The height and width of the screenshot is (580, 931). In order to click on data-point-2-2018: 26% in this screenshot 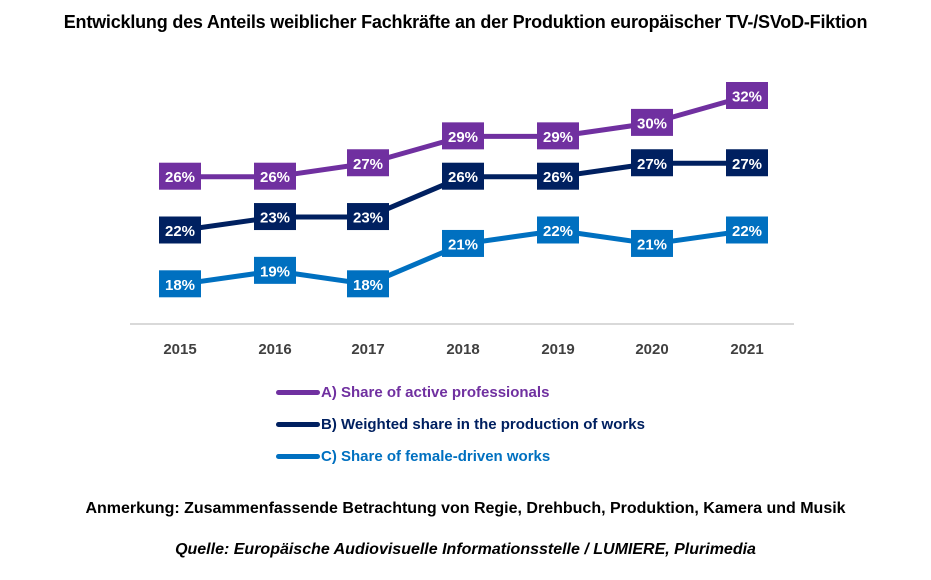, I will do `click(463, 176)`.